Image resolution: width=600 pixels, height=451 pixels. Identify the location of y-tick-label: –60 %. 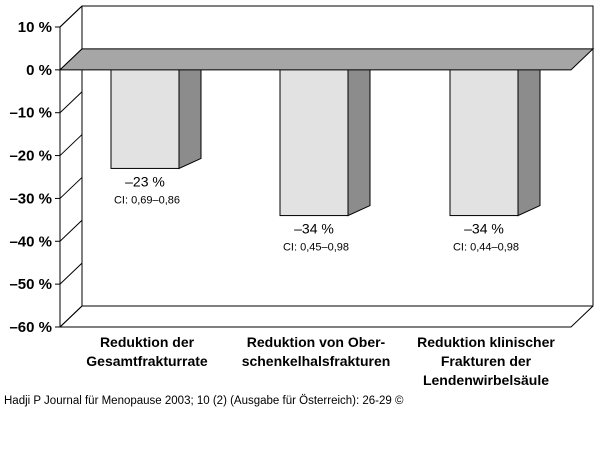
(30, 327).